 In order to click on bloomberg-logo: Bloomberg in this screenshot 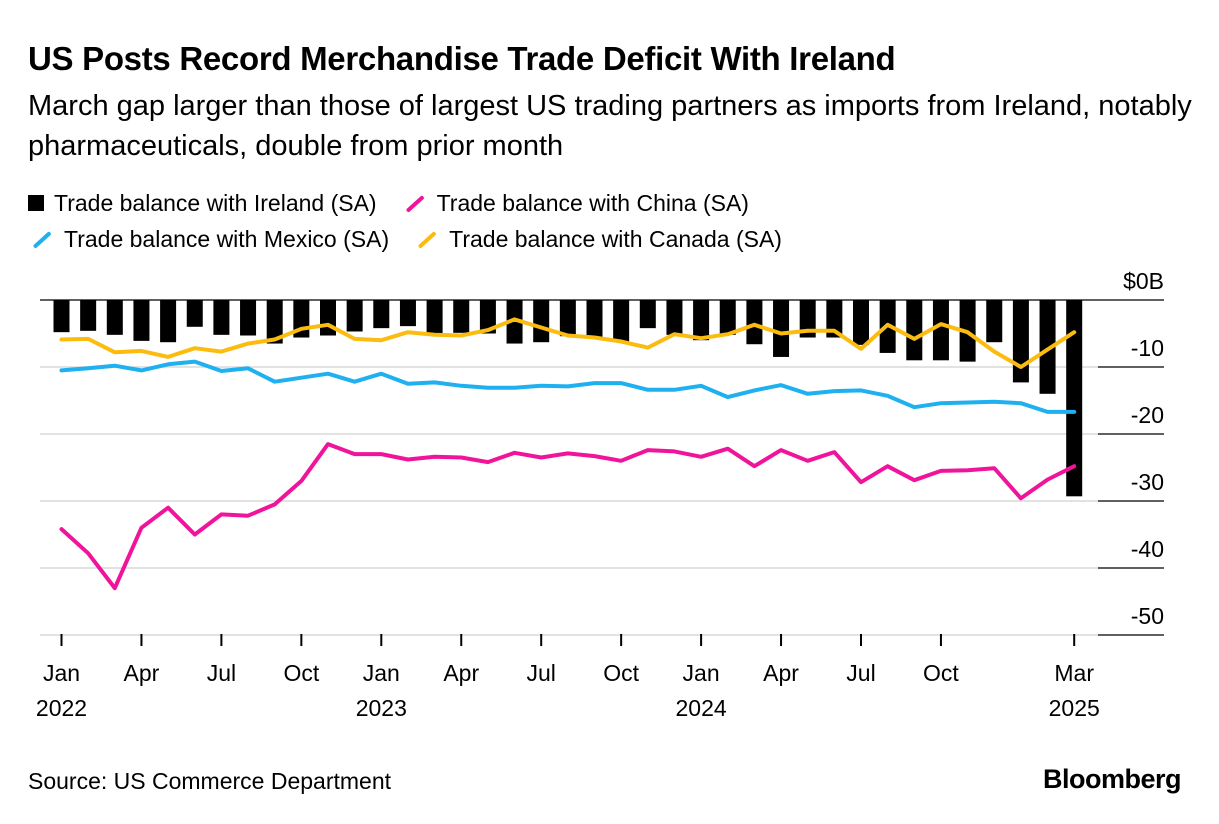, I will do `click(1112, 779)`.